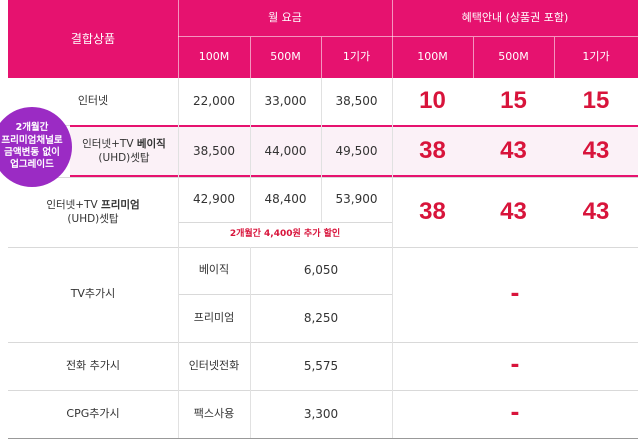 The height and width of the screenshot is (442, 638). I want to click on badge-line-3: 금액변동 없이, so click(32, 152).